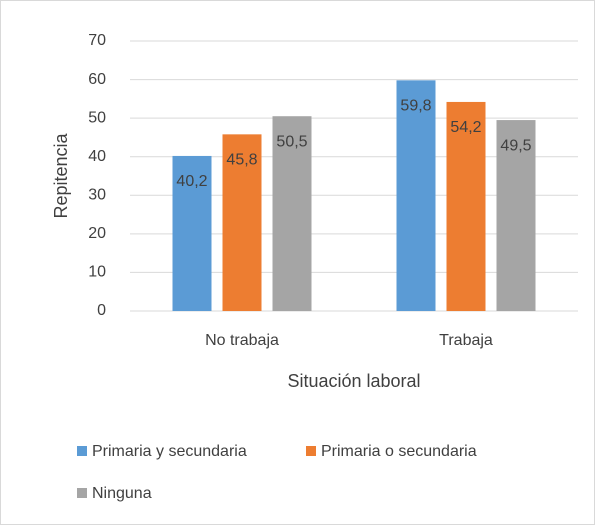 This screenshot has height=530, width=595. Describe the element at coordinates (415, 106) in the screenshot. I see `data-label: 59,8` at that location.